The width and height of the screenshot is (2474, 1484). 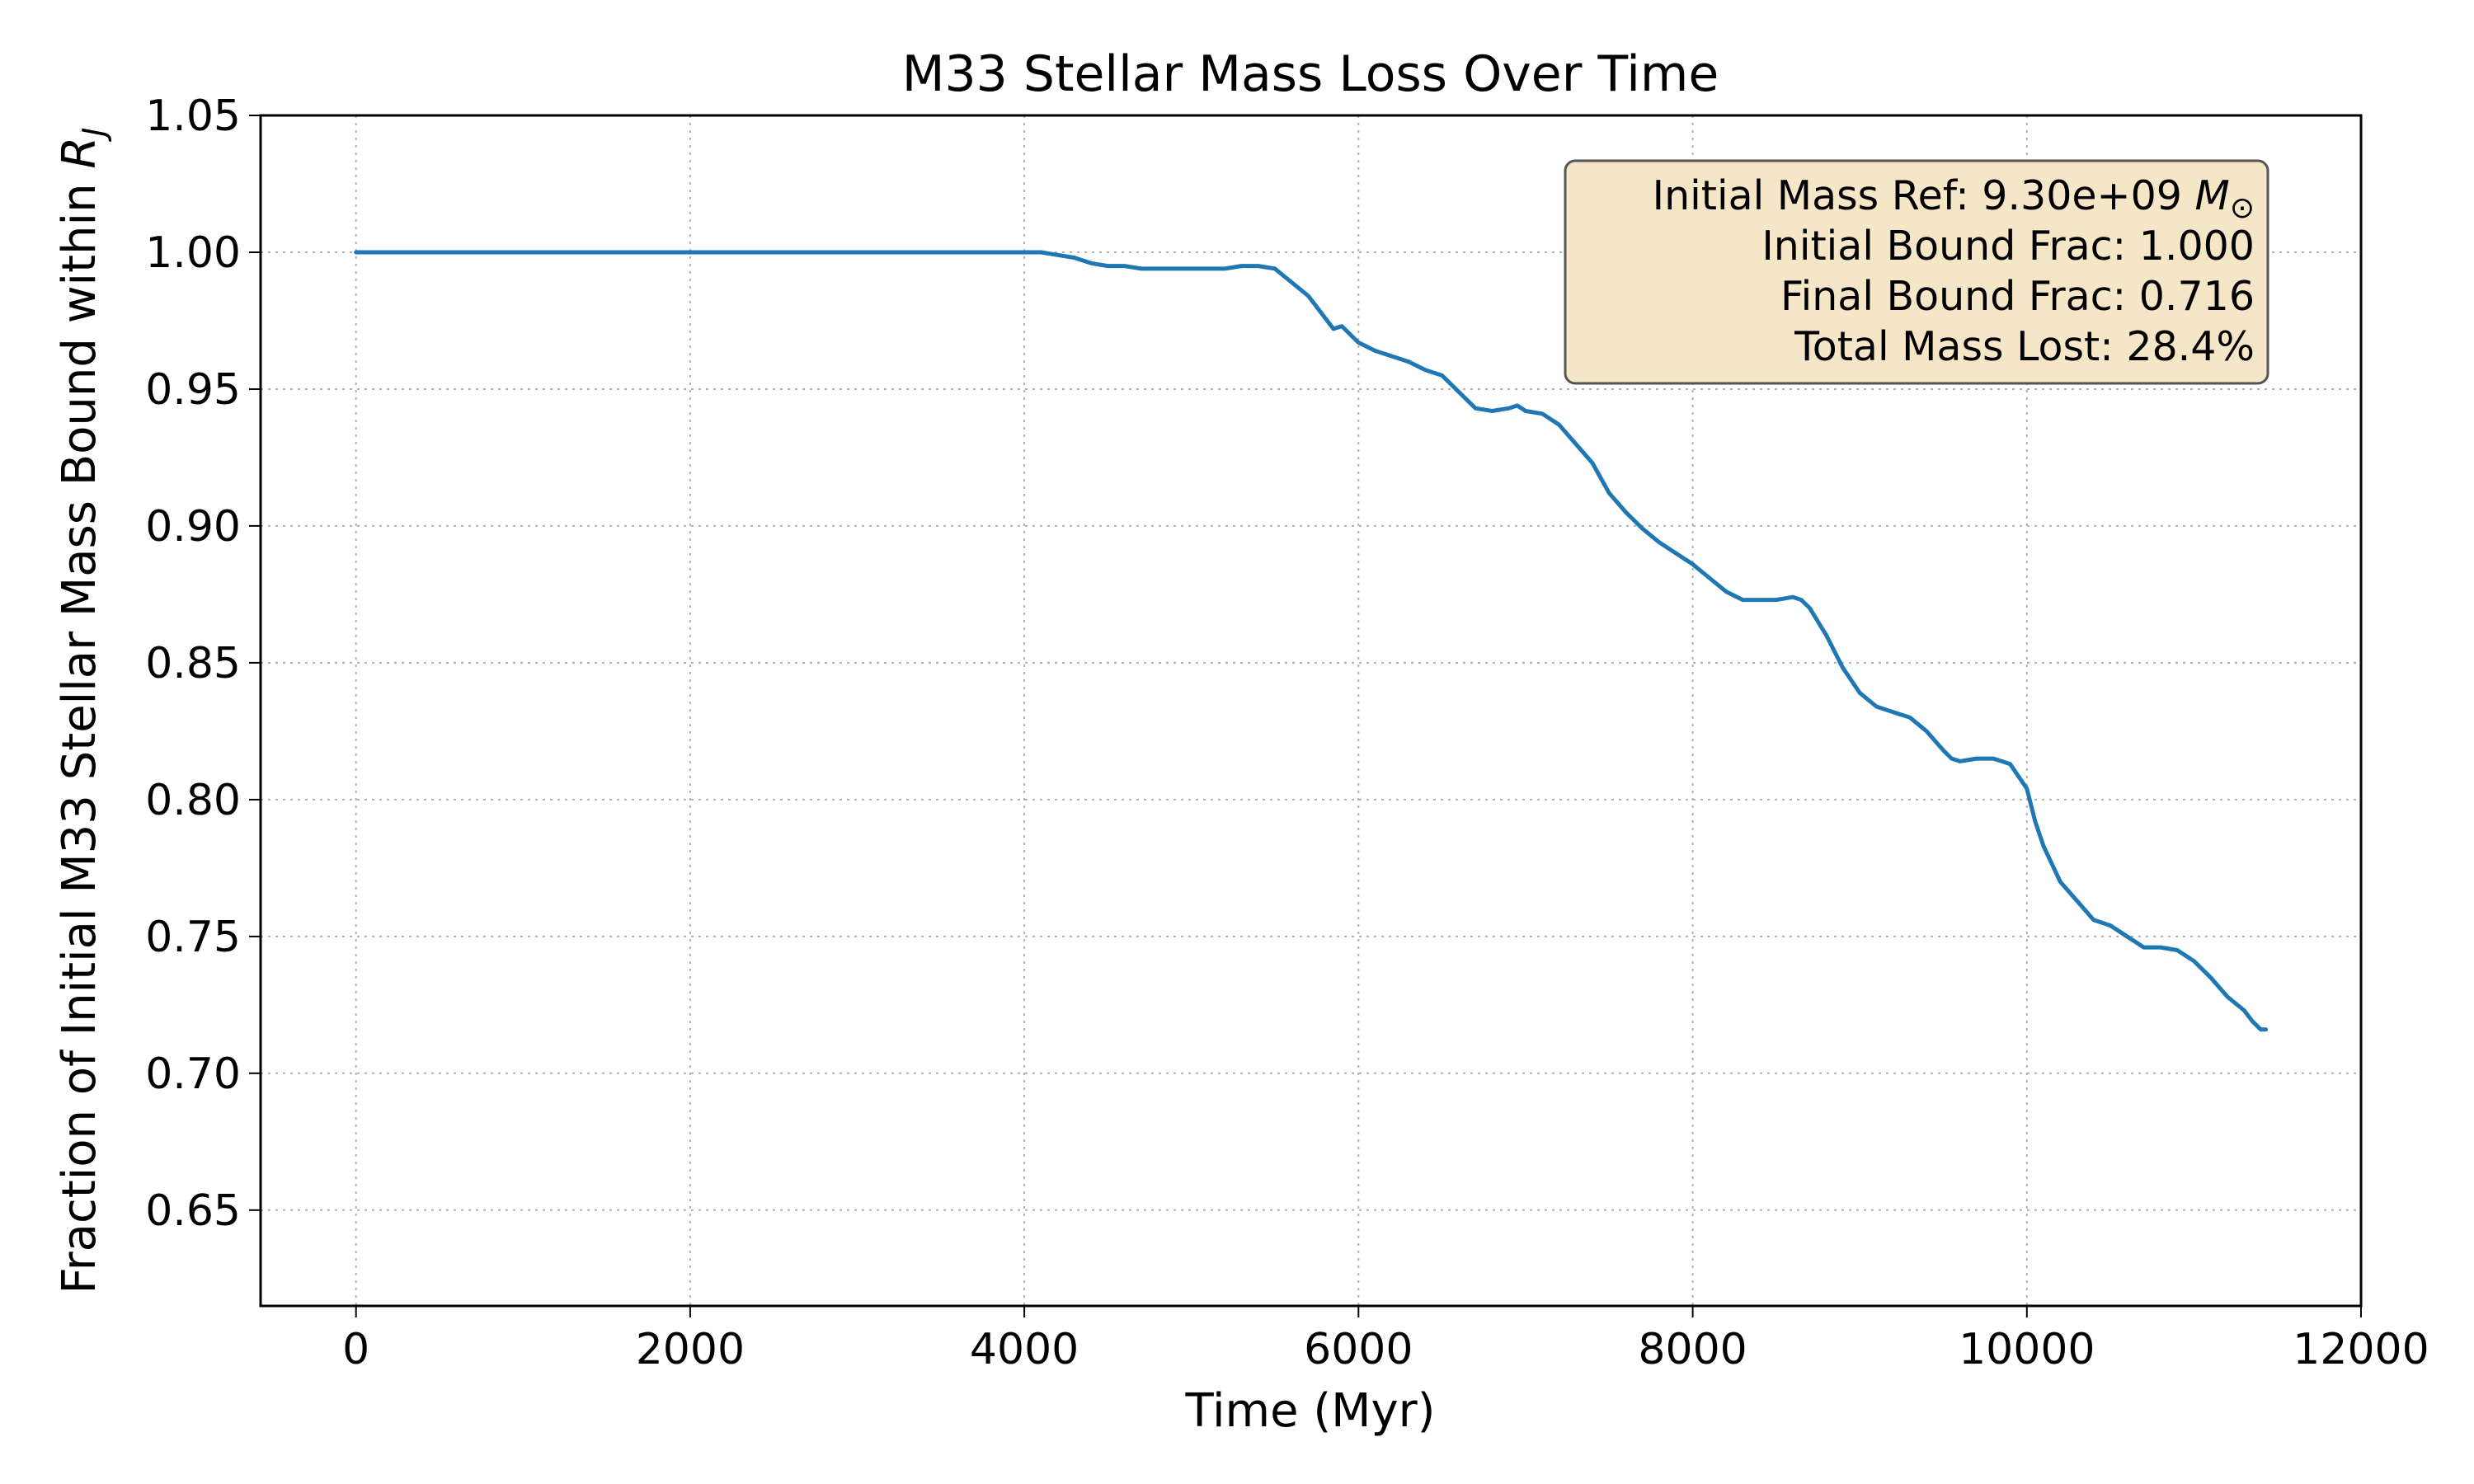 I want to click on x-axis-title: Time (Myr), so click(x=1309, y=1411).